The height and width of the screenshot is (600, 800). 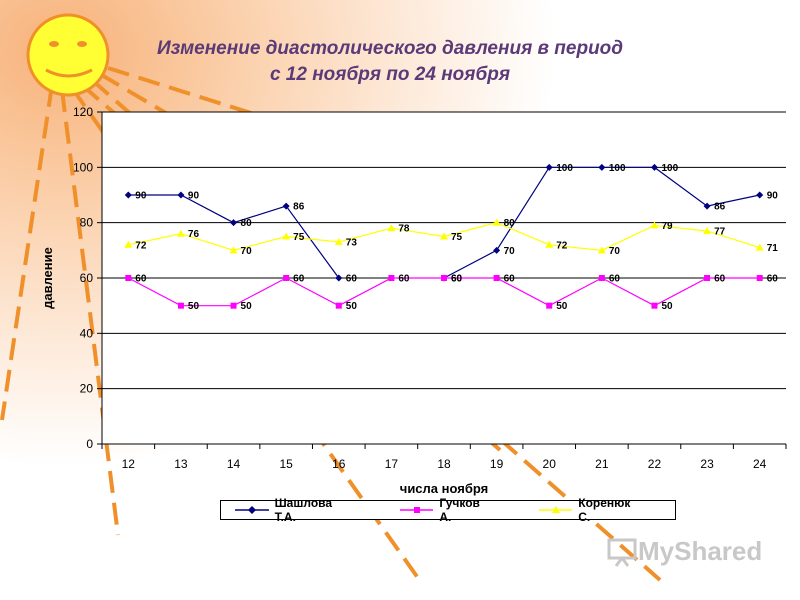 I want to click on y-tick-label-100: 100, so click(x=83, y=167).